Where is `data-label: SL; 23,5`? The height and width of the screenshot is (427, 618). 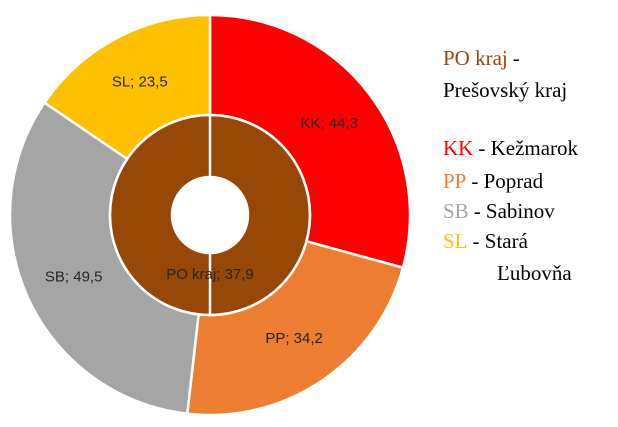 data-label: SL; 23,5 is located at coordinates (140, 81).